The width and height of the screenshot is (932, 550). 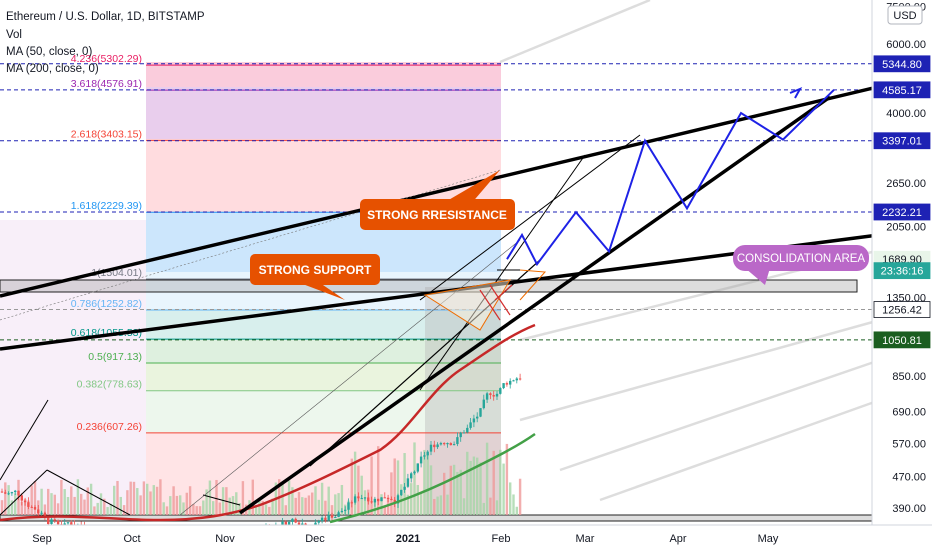 What do you see at coordinates (909, 477) in the screenshot?
I see `y-tick-label: 470.00` at bounding box center [909, 477].